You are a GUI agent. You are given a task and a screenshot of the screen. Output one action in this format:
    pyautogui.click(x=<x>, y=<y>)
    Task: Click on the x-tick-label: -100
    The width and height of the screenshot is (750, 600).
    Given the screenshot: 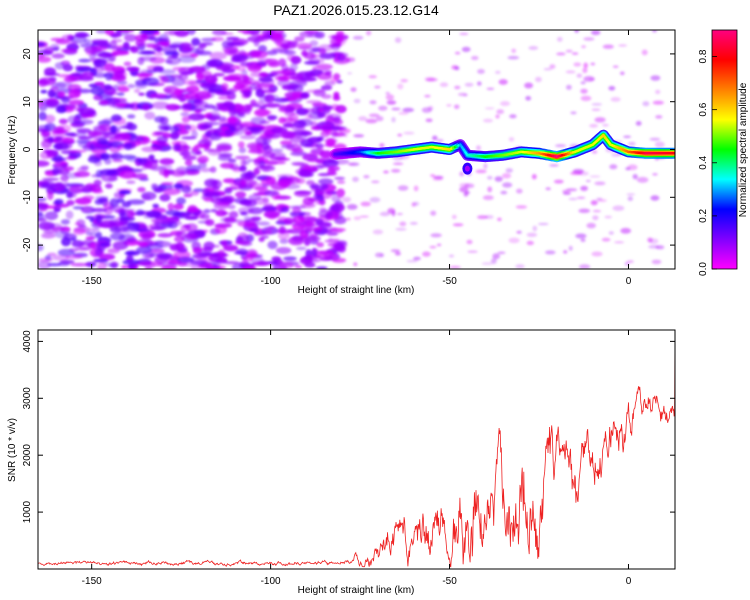 What is the action you would take?
    pyautogui.click(x=271, y=581)
    